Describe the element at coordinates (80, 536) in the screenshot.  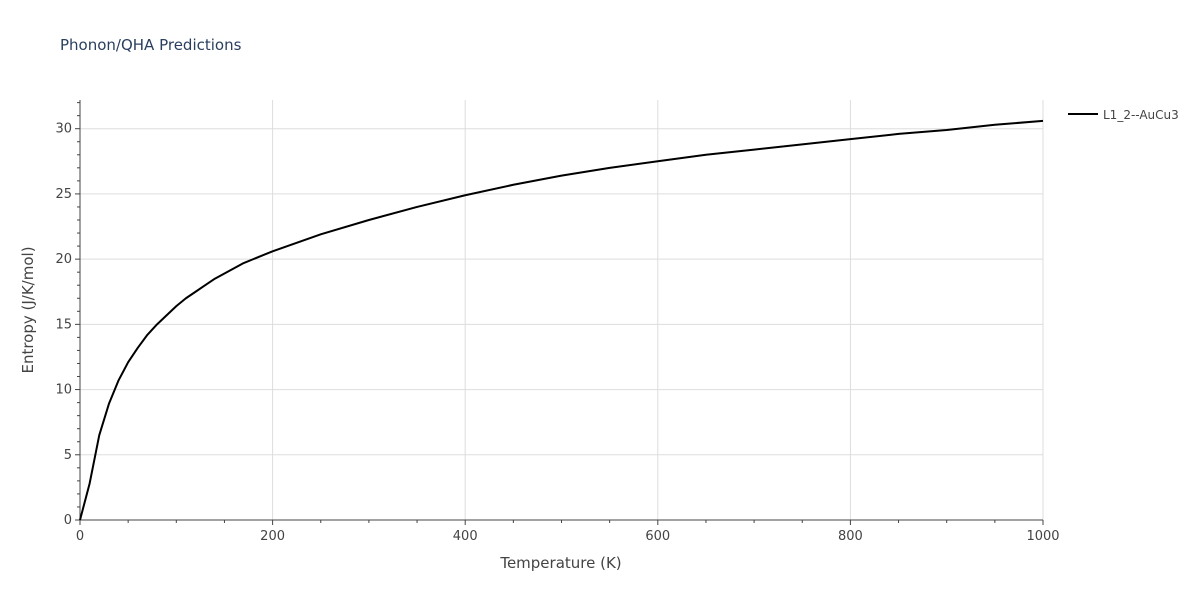
I see `x-tick-label: 0` at that location.